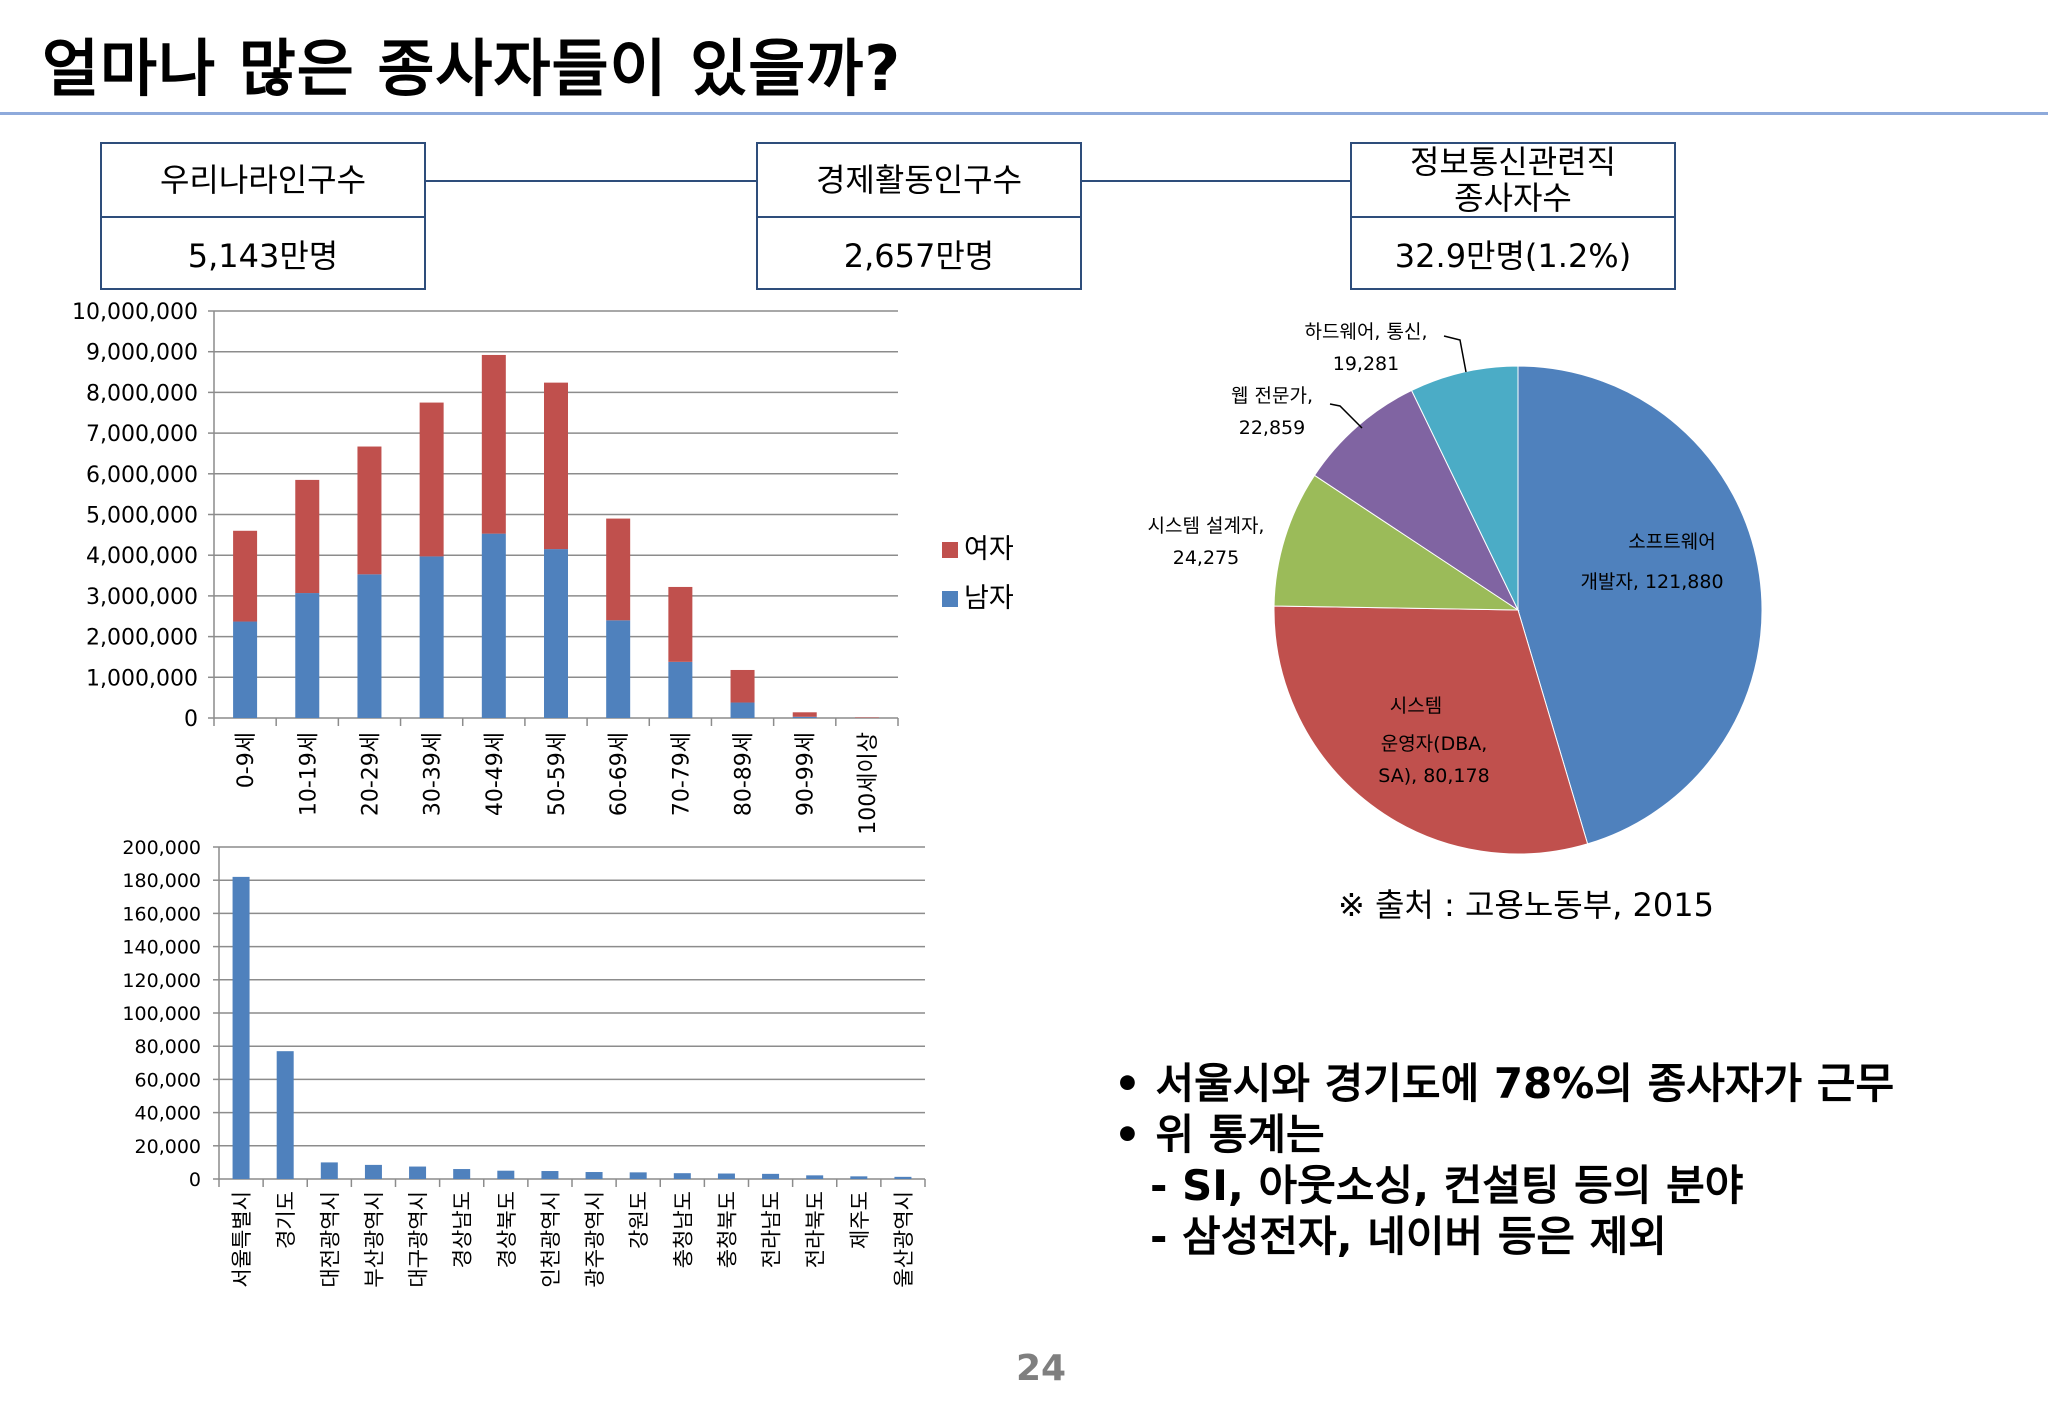 Image resolution: width=2048 pixels, height=1418 pixels. Describe the element at coordinates (806, 774) in the screenshot. I see `x-tick-label: 90-99세` at that location.